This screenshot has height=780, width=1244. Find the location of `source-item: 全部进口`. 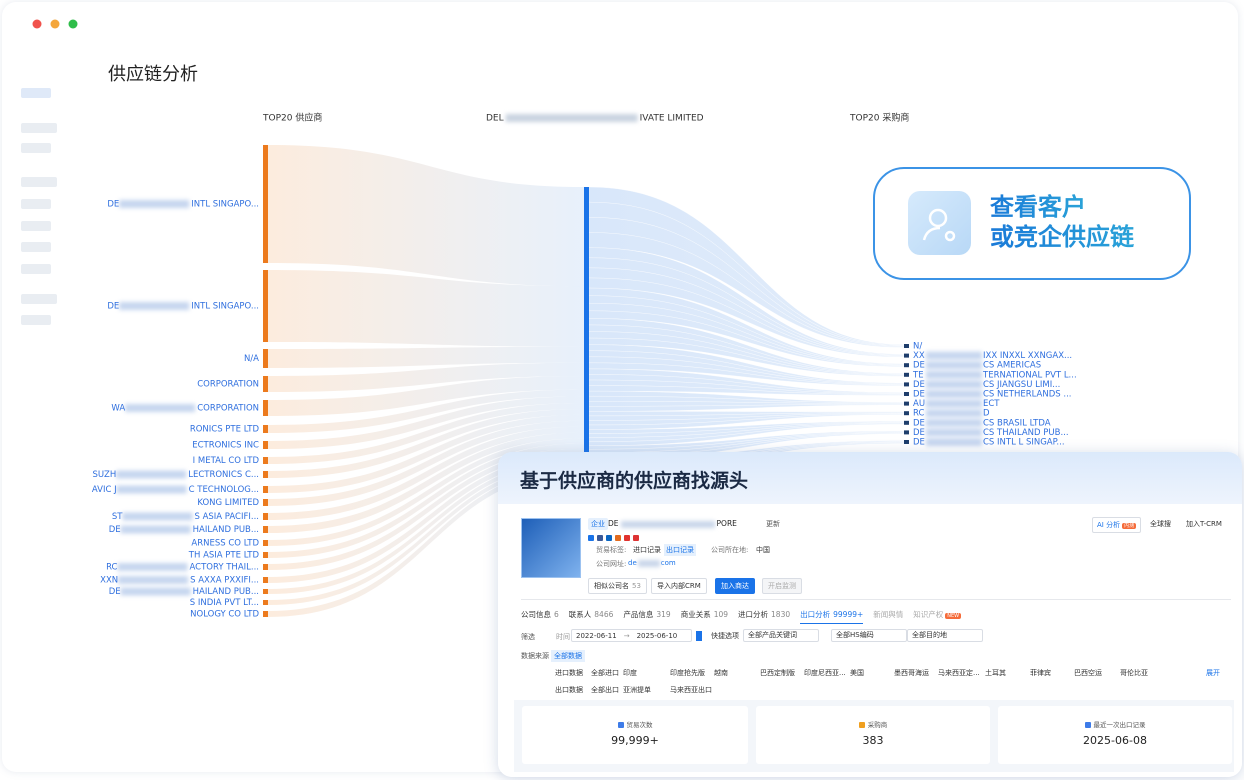

source-item: 全部进口 is located at coordinates (605, 673).